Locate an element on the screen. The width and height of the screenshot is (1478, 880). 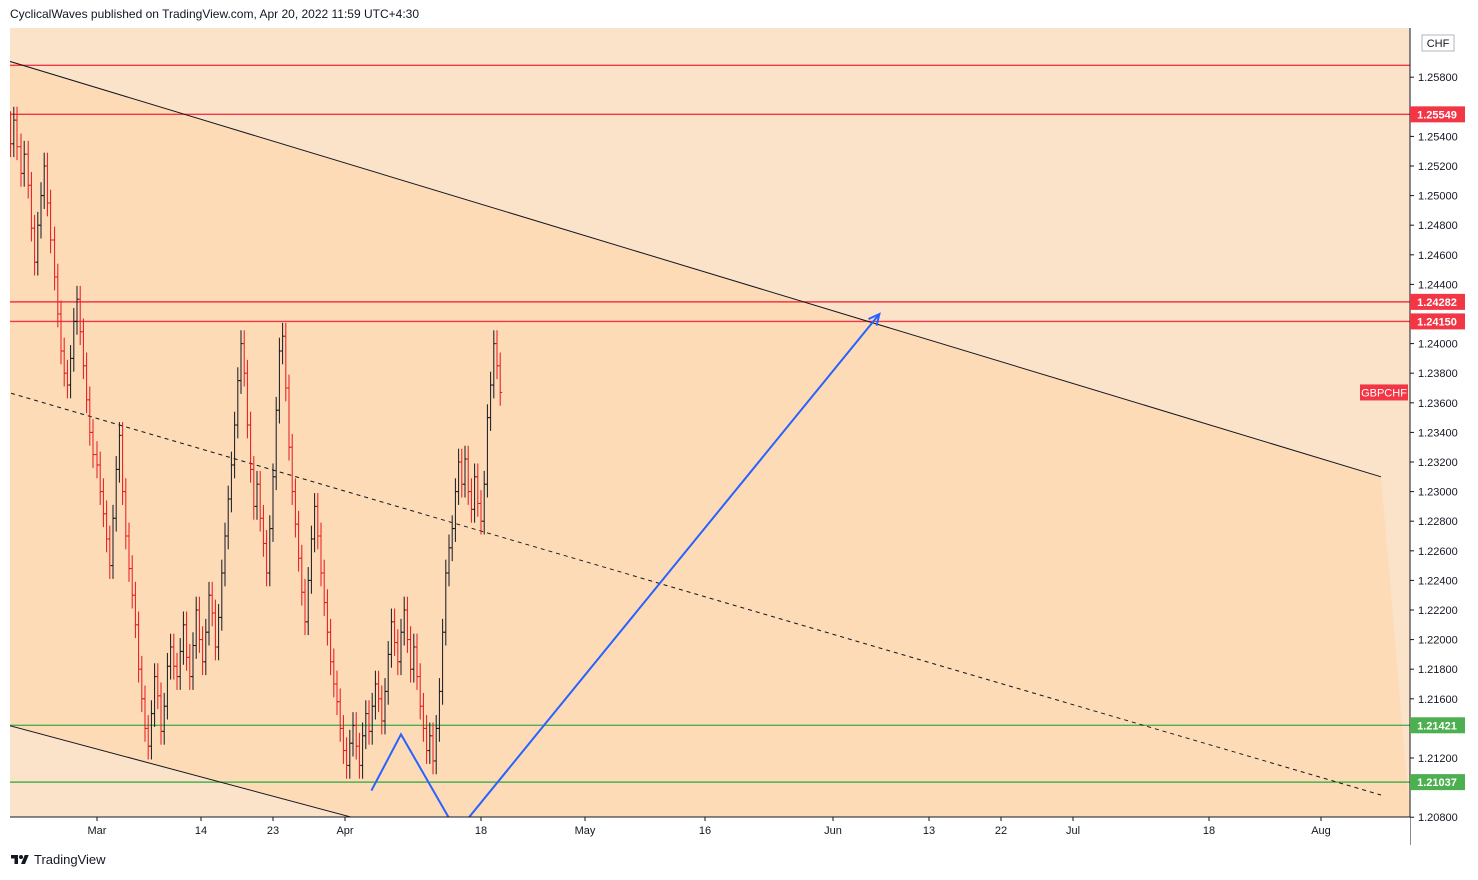
price-tick-label: 1.24600 is located at coordinates (1438, 256).